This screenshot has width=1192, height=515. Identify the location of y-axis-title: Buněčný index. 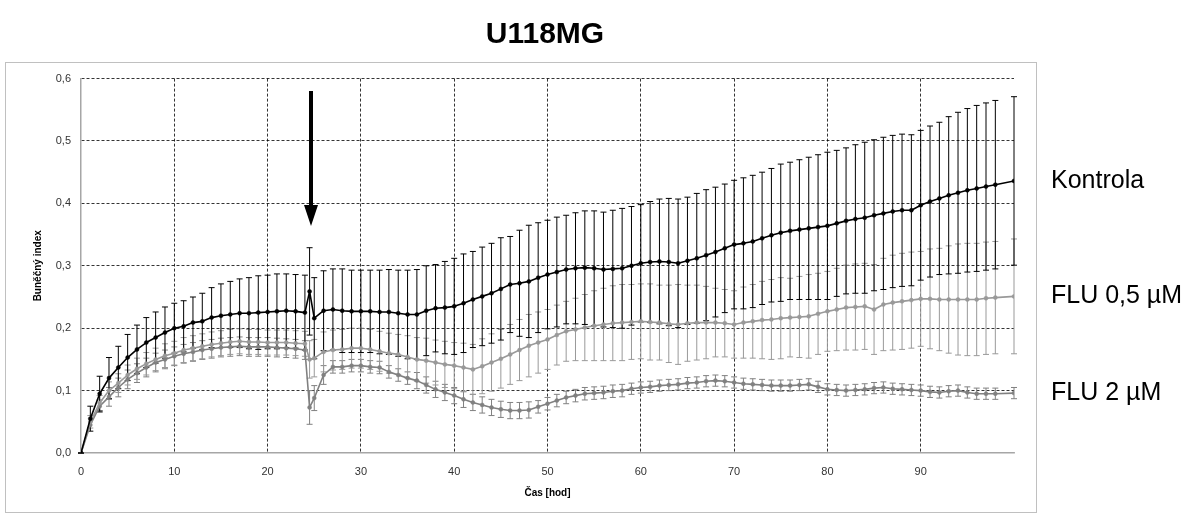
(37, 265).